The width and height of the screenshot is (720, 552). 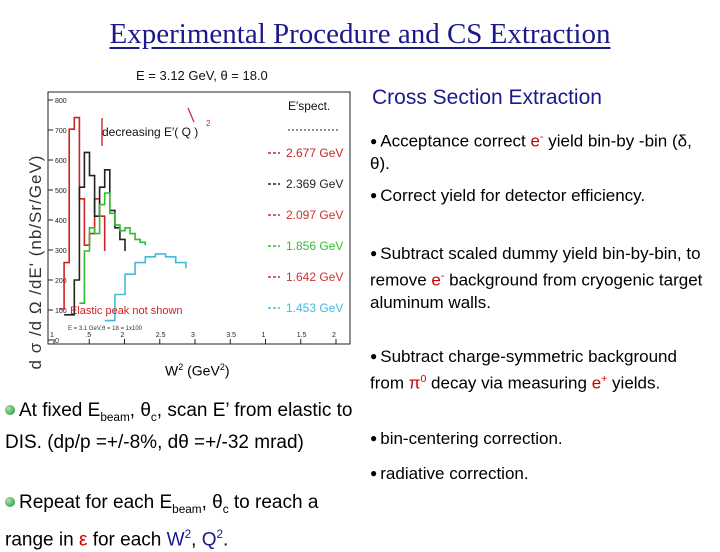 What do you see at coordinates (161, 335) in the screenshot?
I see `x-tick-label: 2.5` at bounding box center [161, 335].